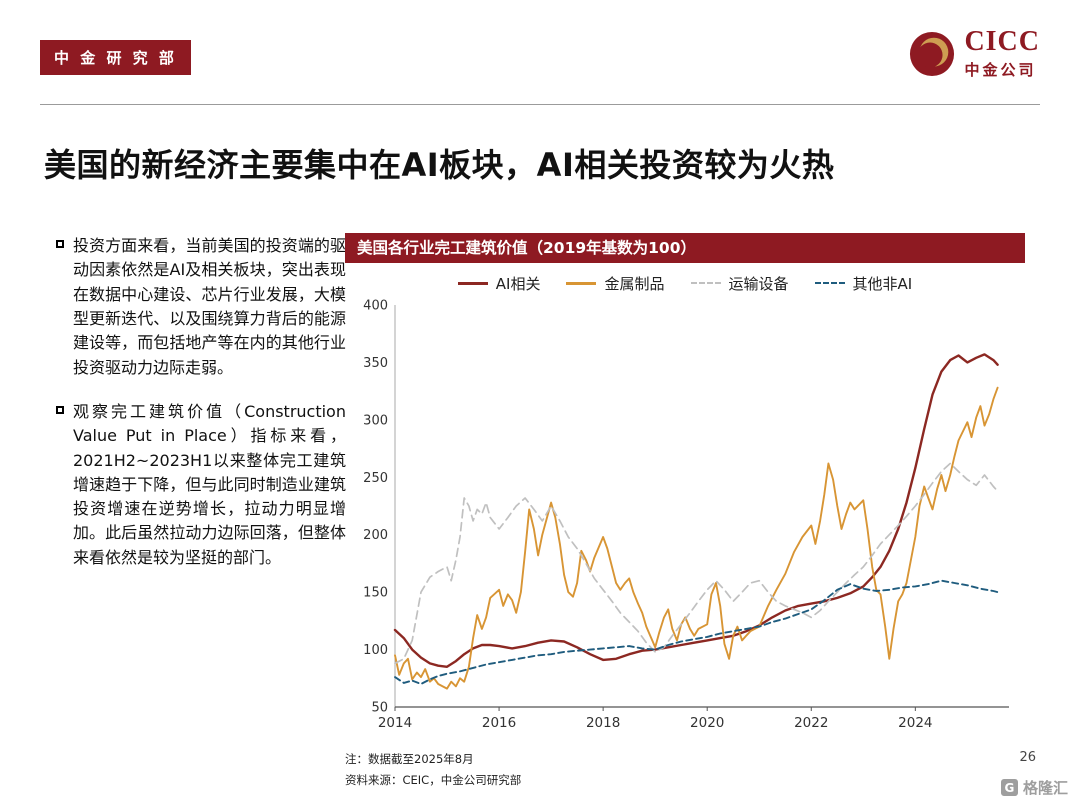  Describe the element at coordinates (932, 54) in the screenshot. I see `cicc-logo-icon` at that location.